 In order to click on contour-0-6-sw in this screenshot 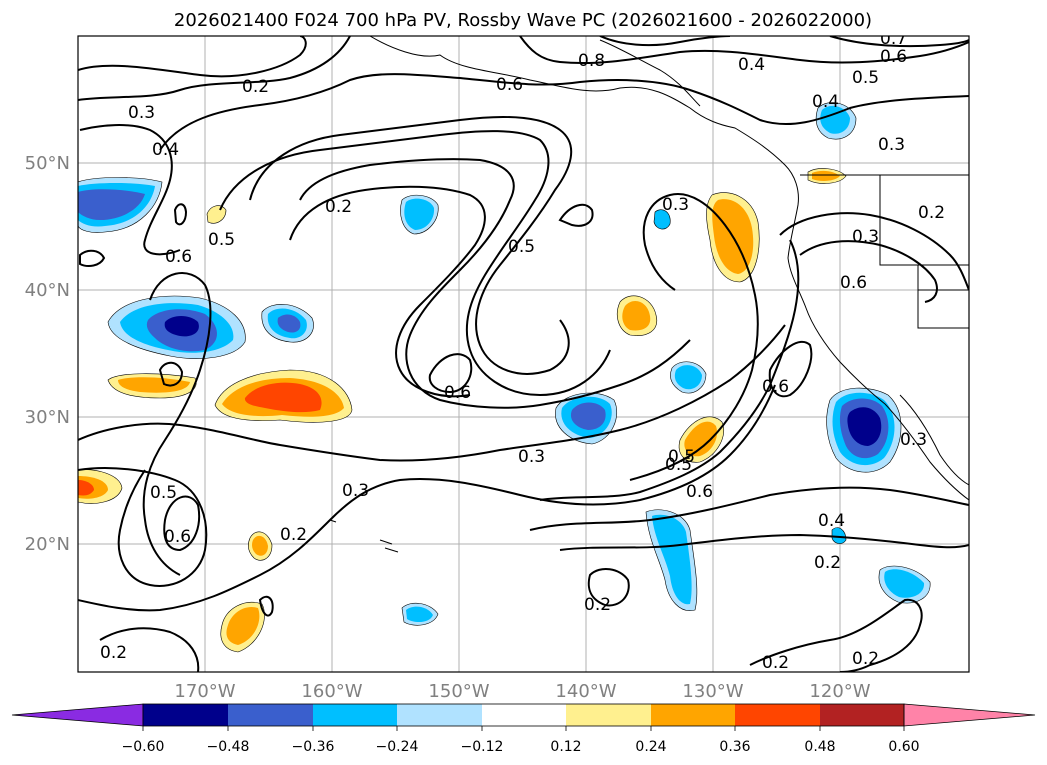, I will do `click(181, 523)`.